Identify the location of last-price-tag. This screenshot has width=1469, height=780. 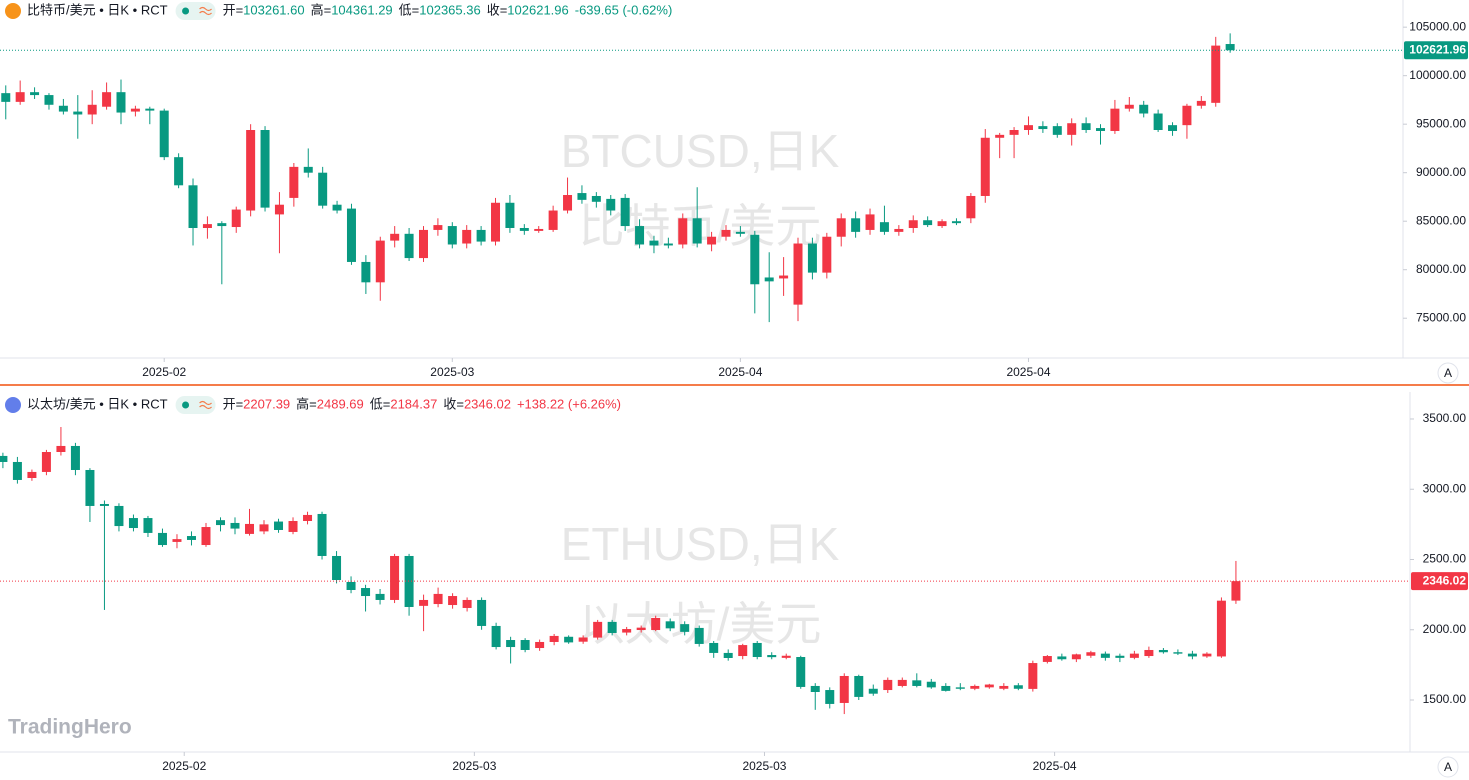
(1436, 50).